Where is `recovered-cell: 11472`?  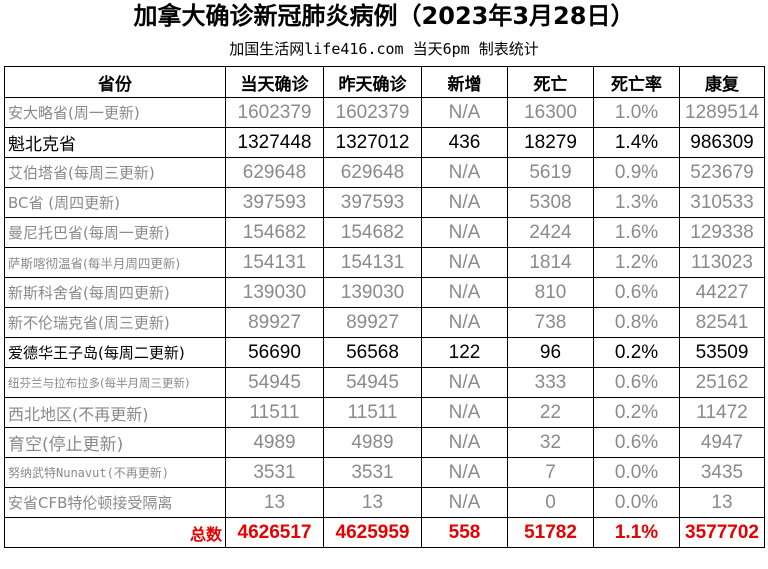 recovered-cell: 11472 is located at coordinates (722, 412).